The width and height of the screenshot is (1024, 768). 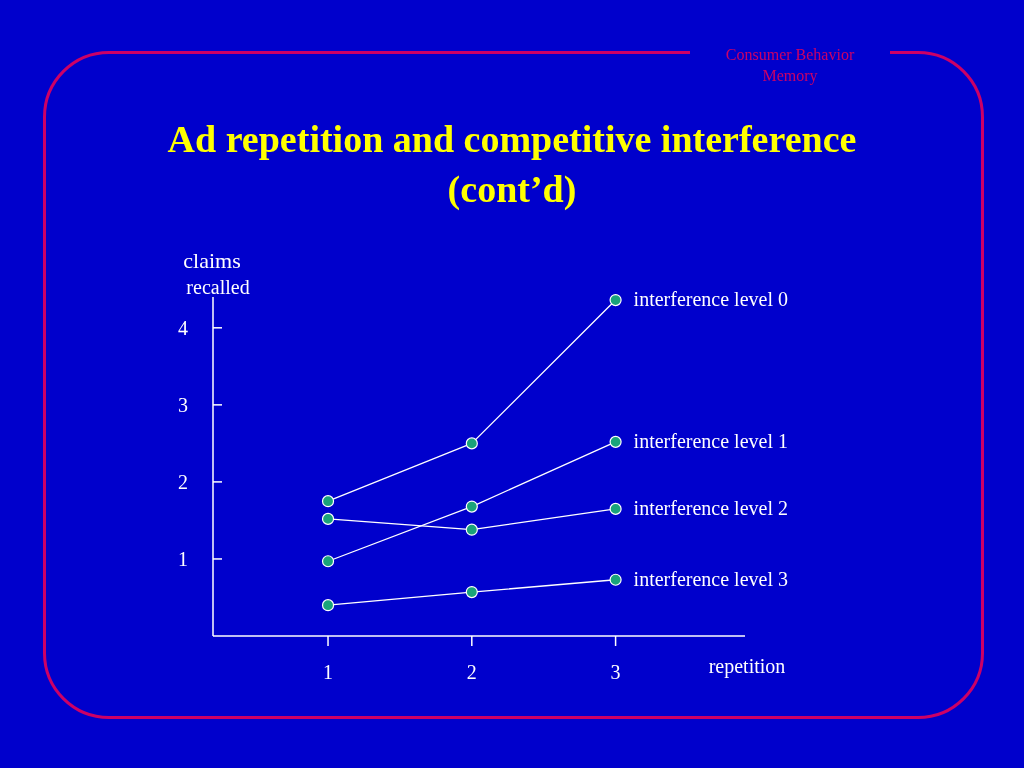 I want to click on x-tick-label: 1, so click(x=328, y=672).